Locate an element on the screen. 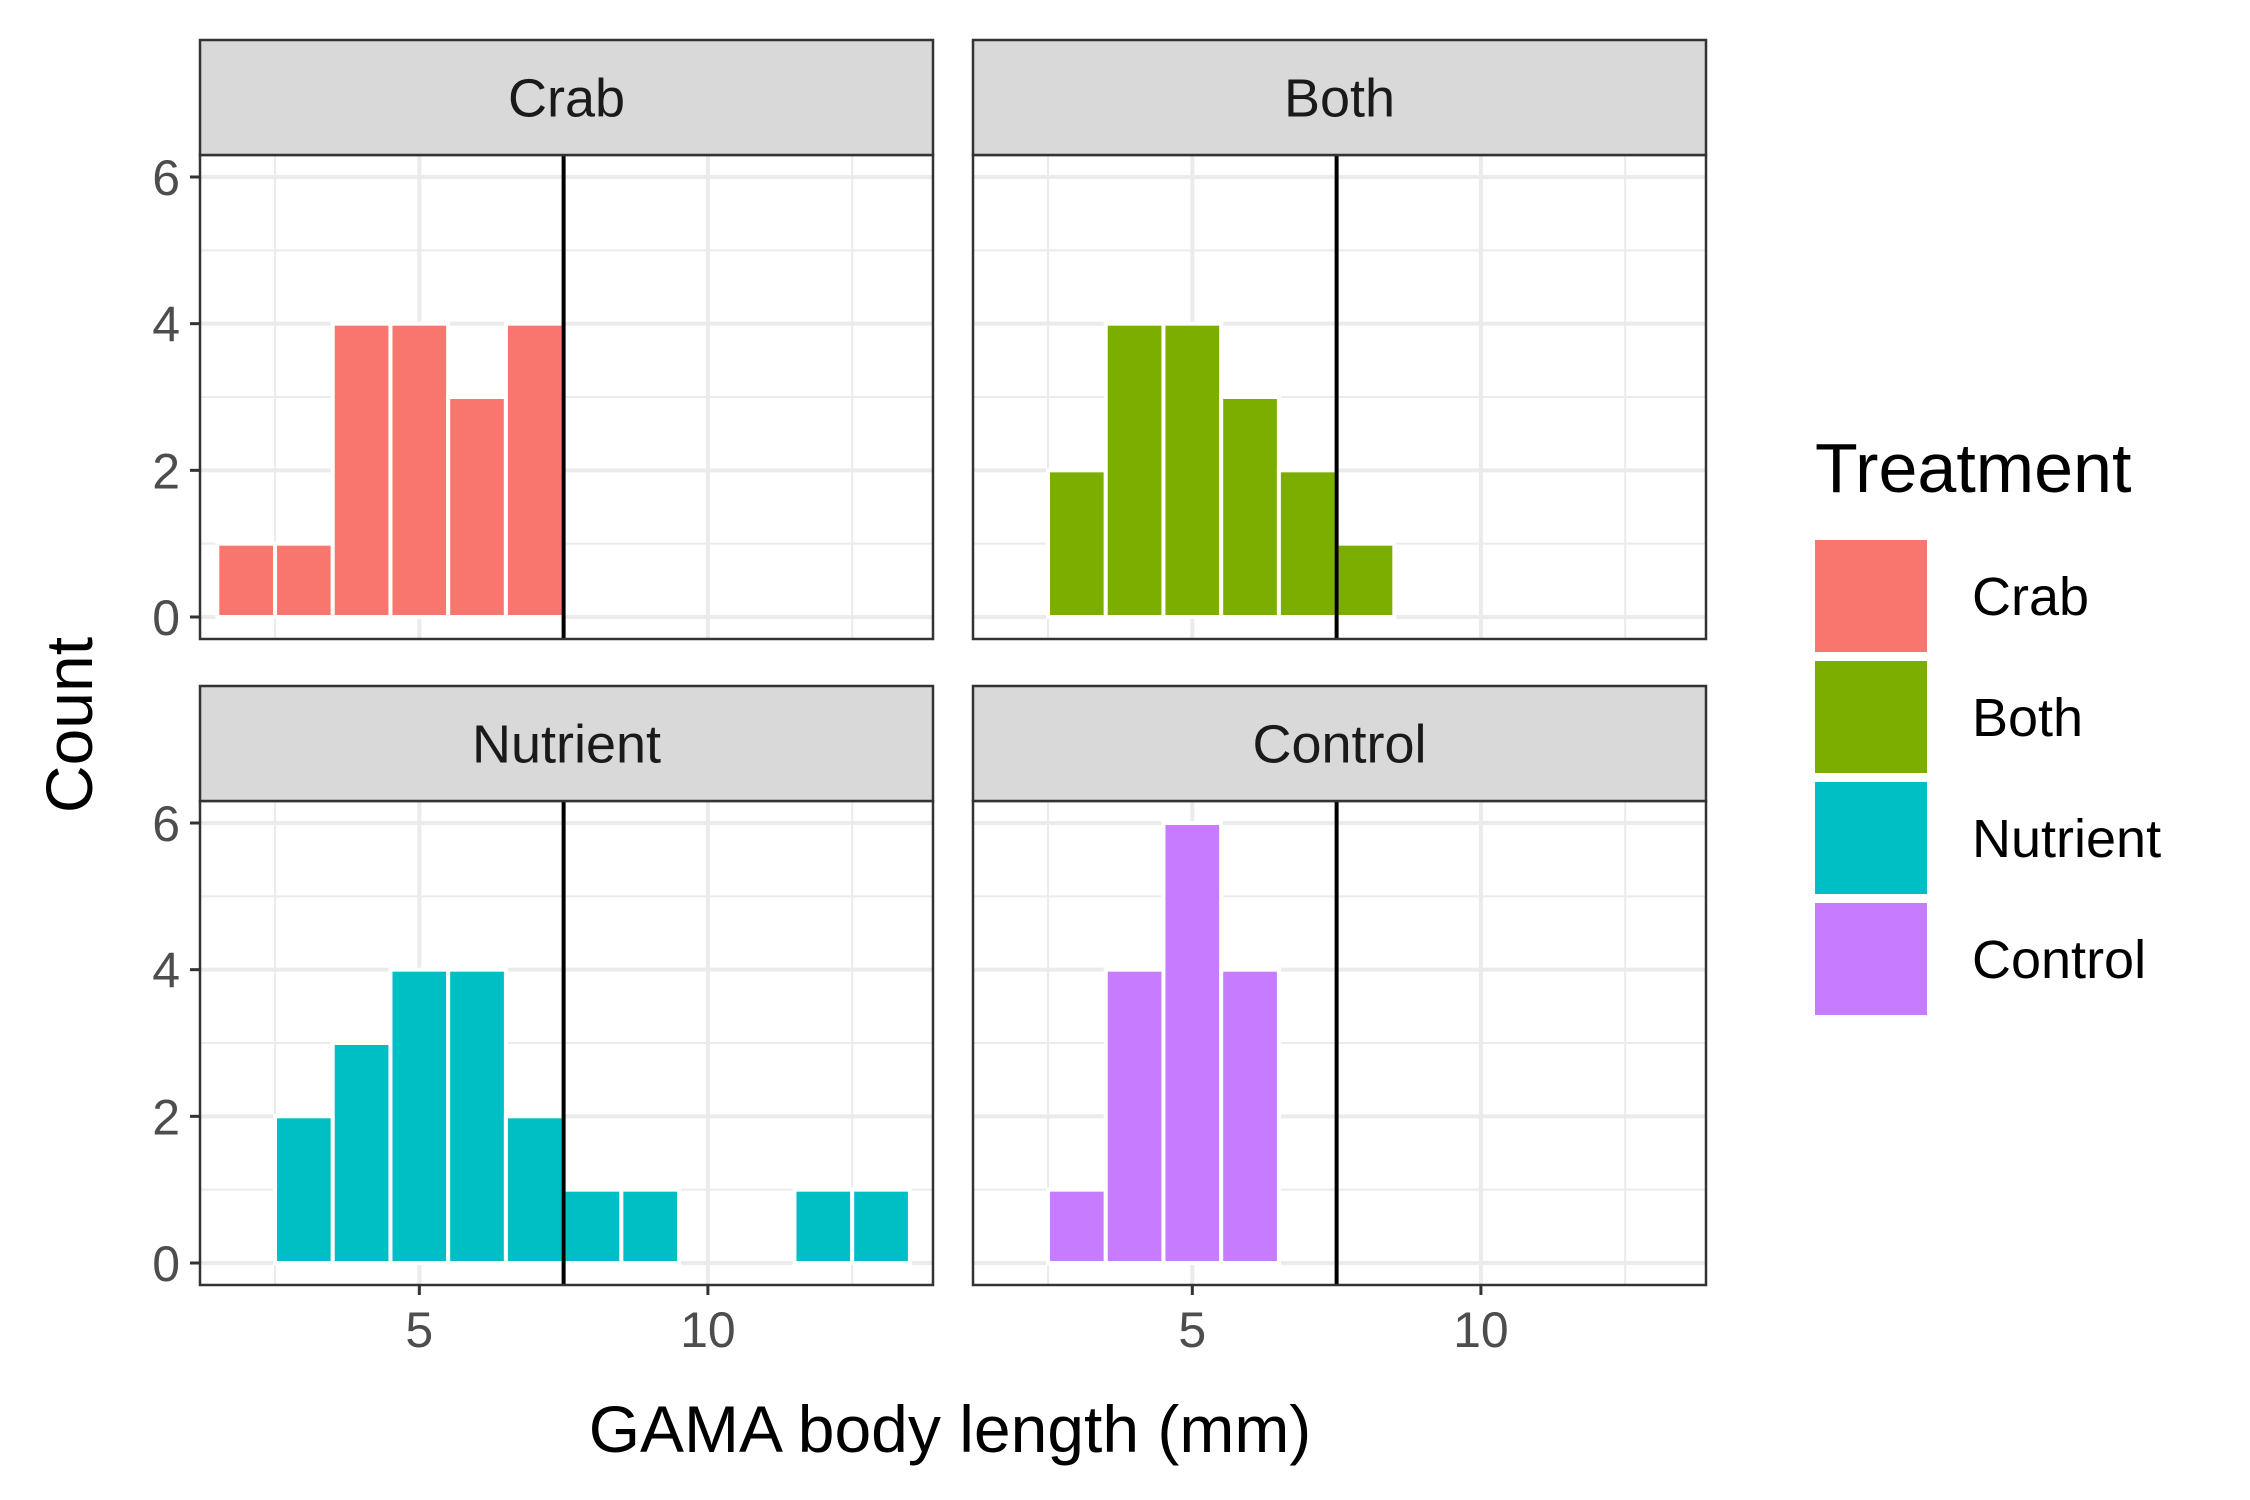 This screenshot has width=2250, height=1500. facet-strip-label: Both is located at coordinates (1339, 99).